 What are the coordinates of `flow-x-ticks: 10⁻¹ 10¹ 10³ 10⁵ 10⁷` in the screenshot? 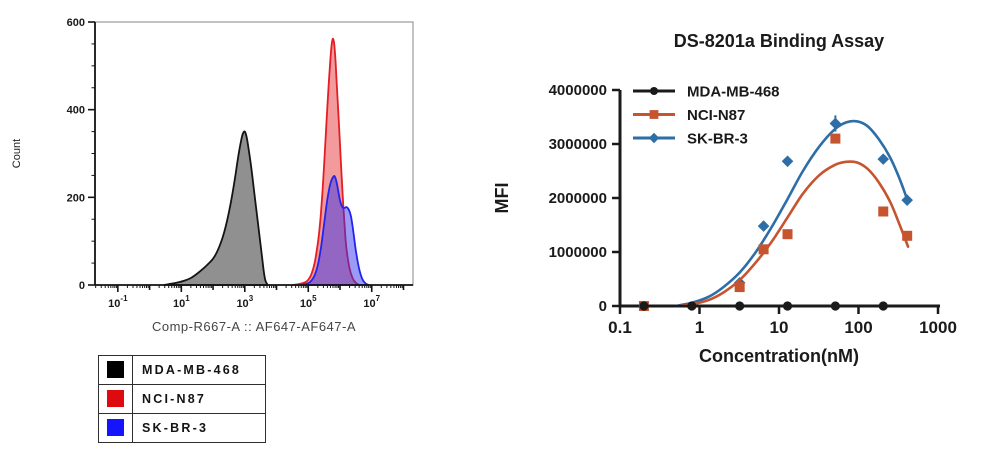 It's located at (250, 297).